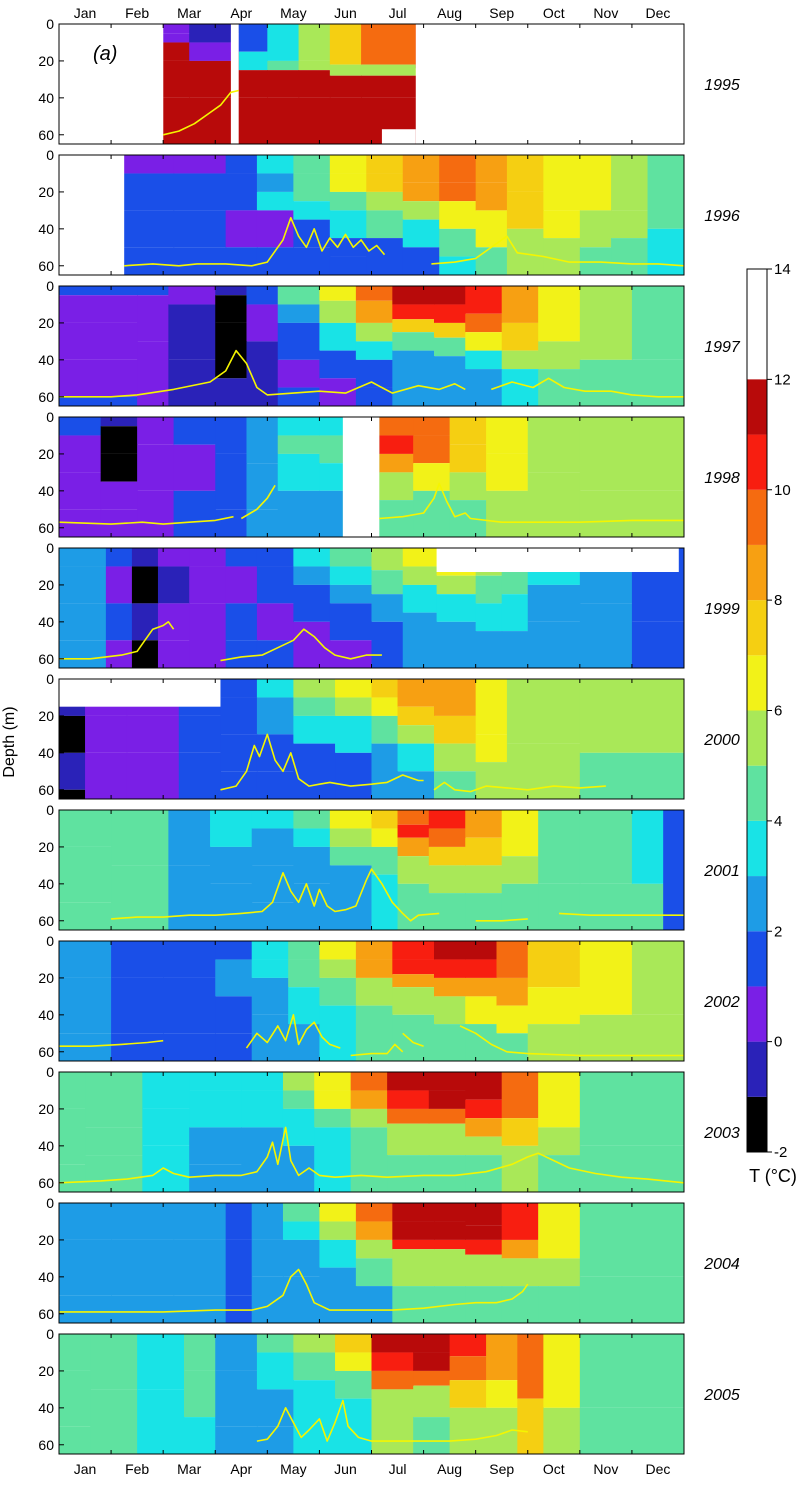 The width and height of the screenshot is (800, 1492). I want to click on panel-1997: 0 20 40 60 1997, so click(389, 342).